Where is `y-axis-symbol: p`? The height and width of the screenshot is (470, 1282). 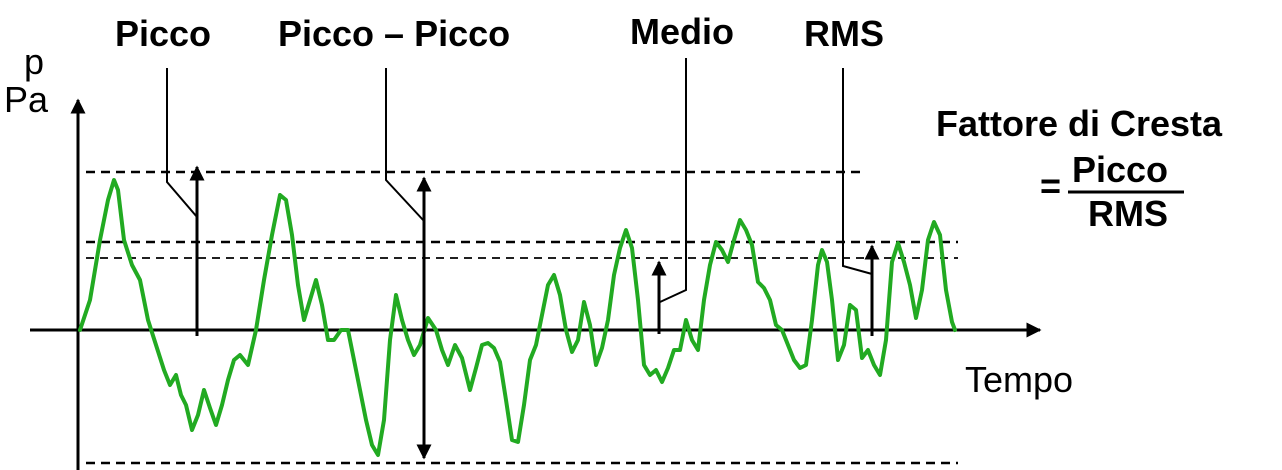
y-axis-symbol: p is located at coordinates (34, 61).